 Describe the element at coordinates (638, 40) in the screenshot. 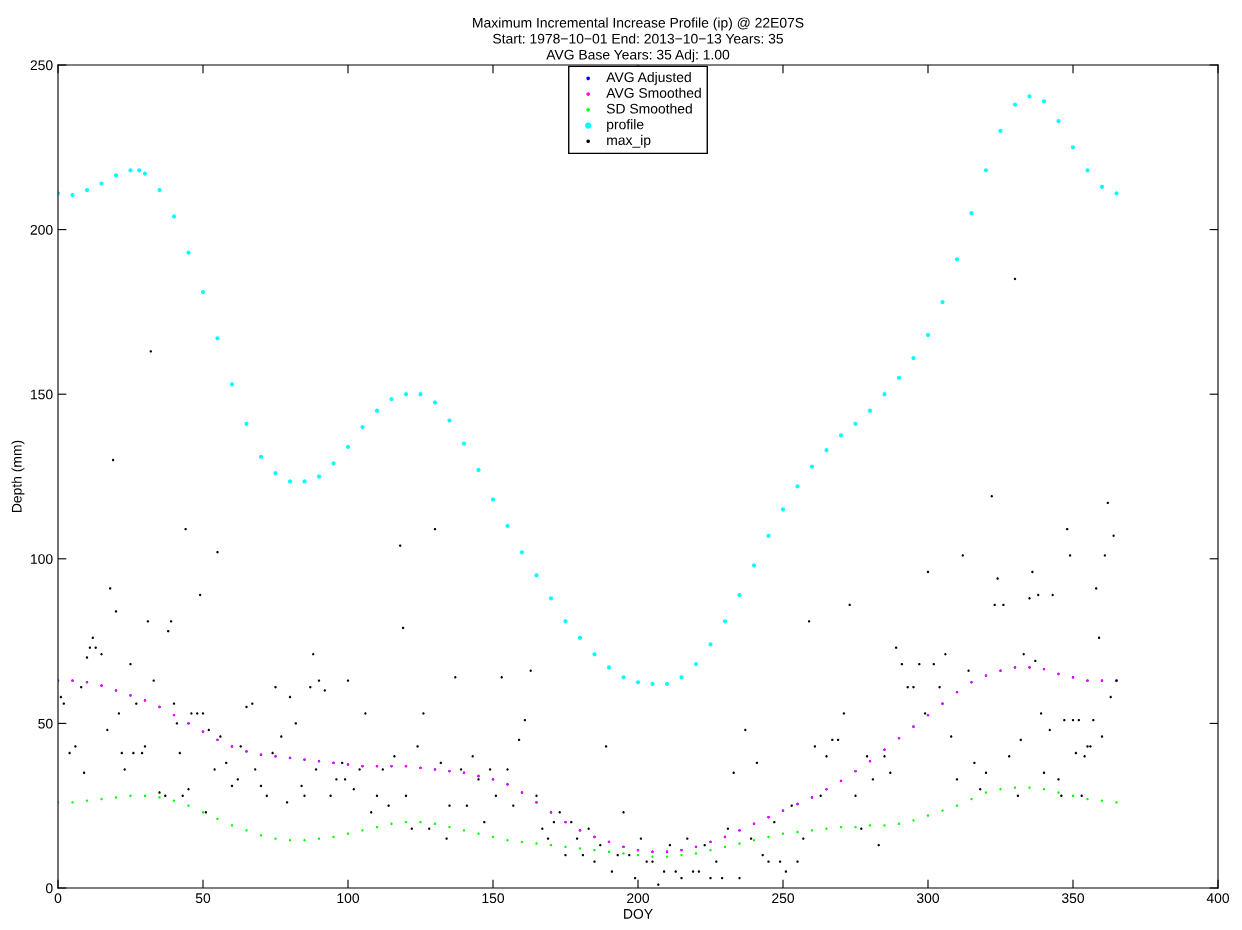

I see `chart-title: Maximum Incremental Increase Profile (ip) @ 22E07S Start: 1978−10−01 End: 2013−10−13 Years: 35 AVG Base Years: 35 Adj: 1.00` at that location.